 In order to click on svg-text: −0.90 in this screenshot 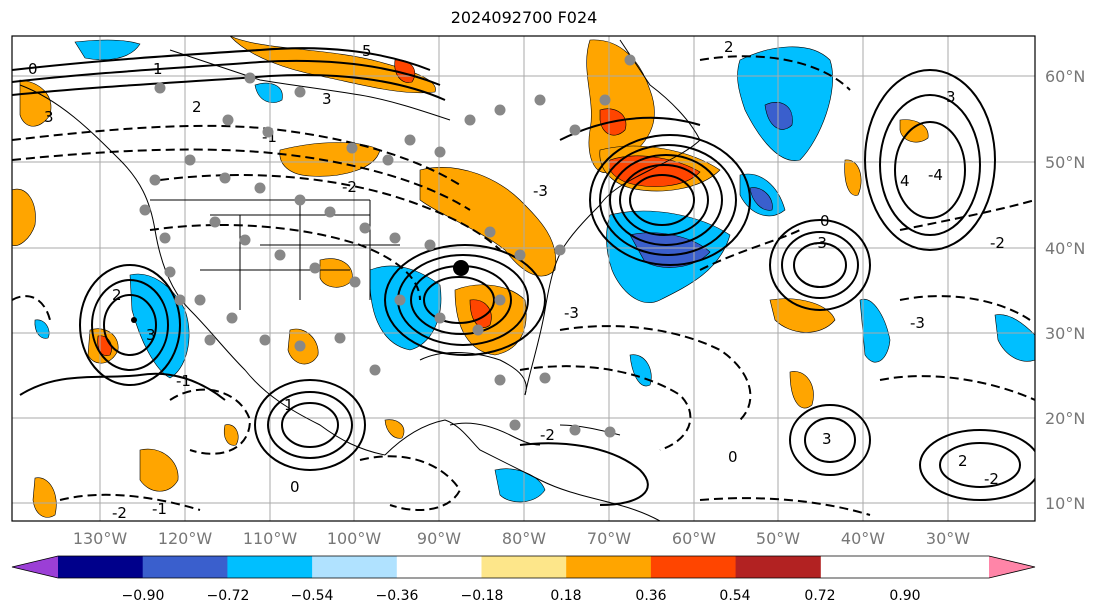, I will do `click(143, 596)`.